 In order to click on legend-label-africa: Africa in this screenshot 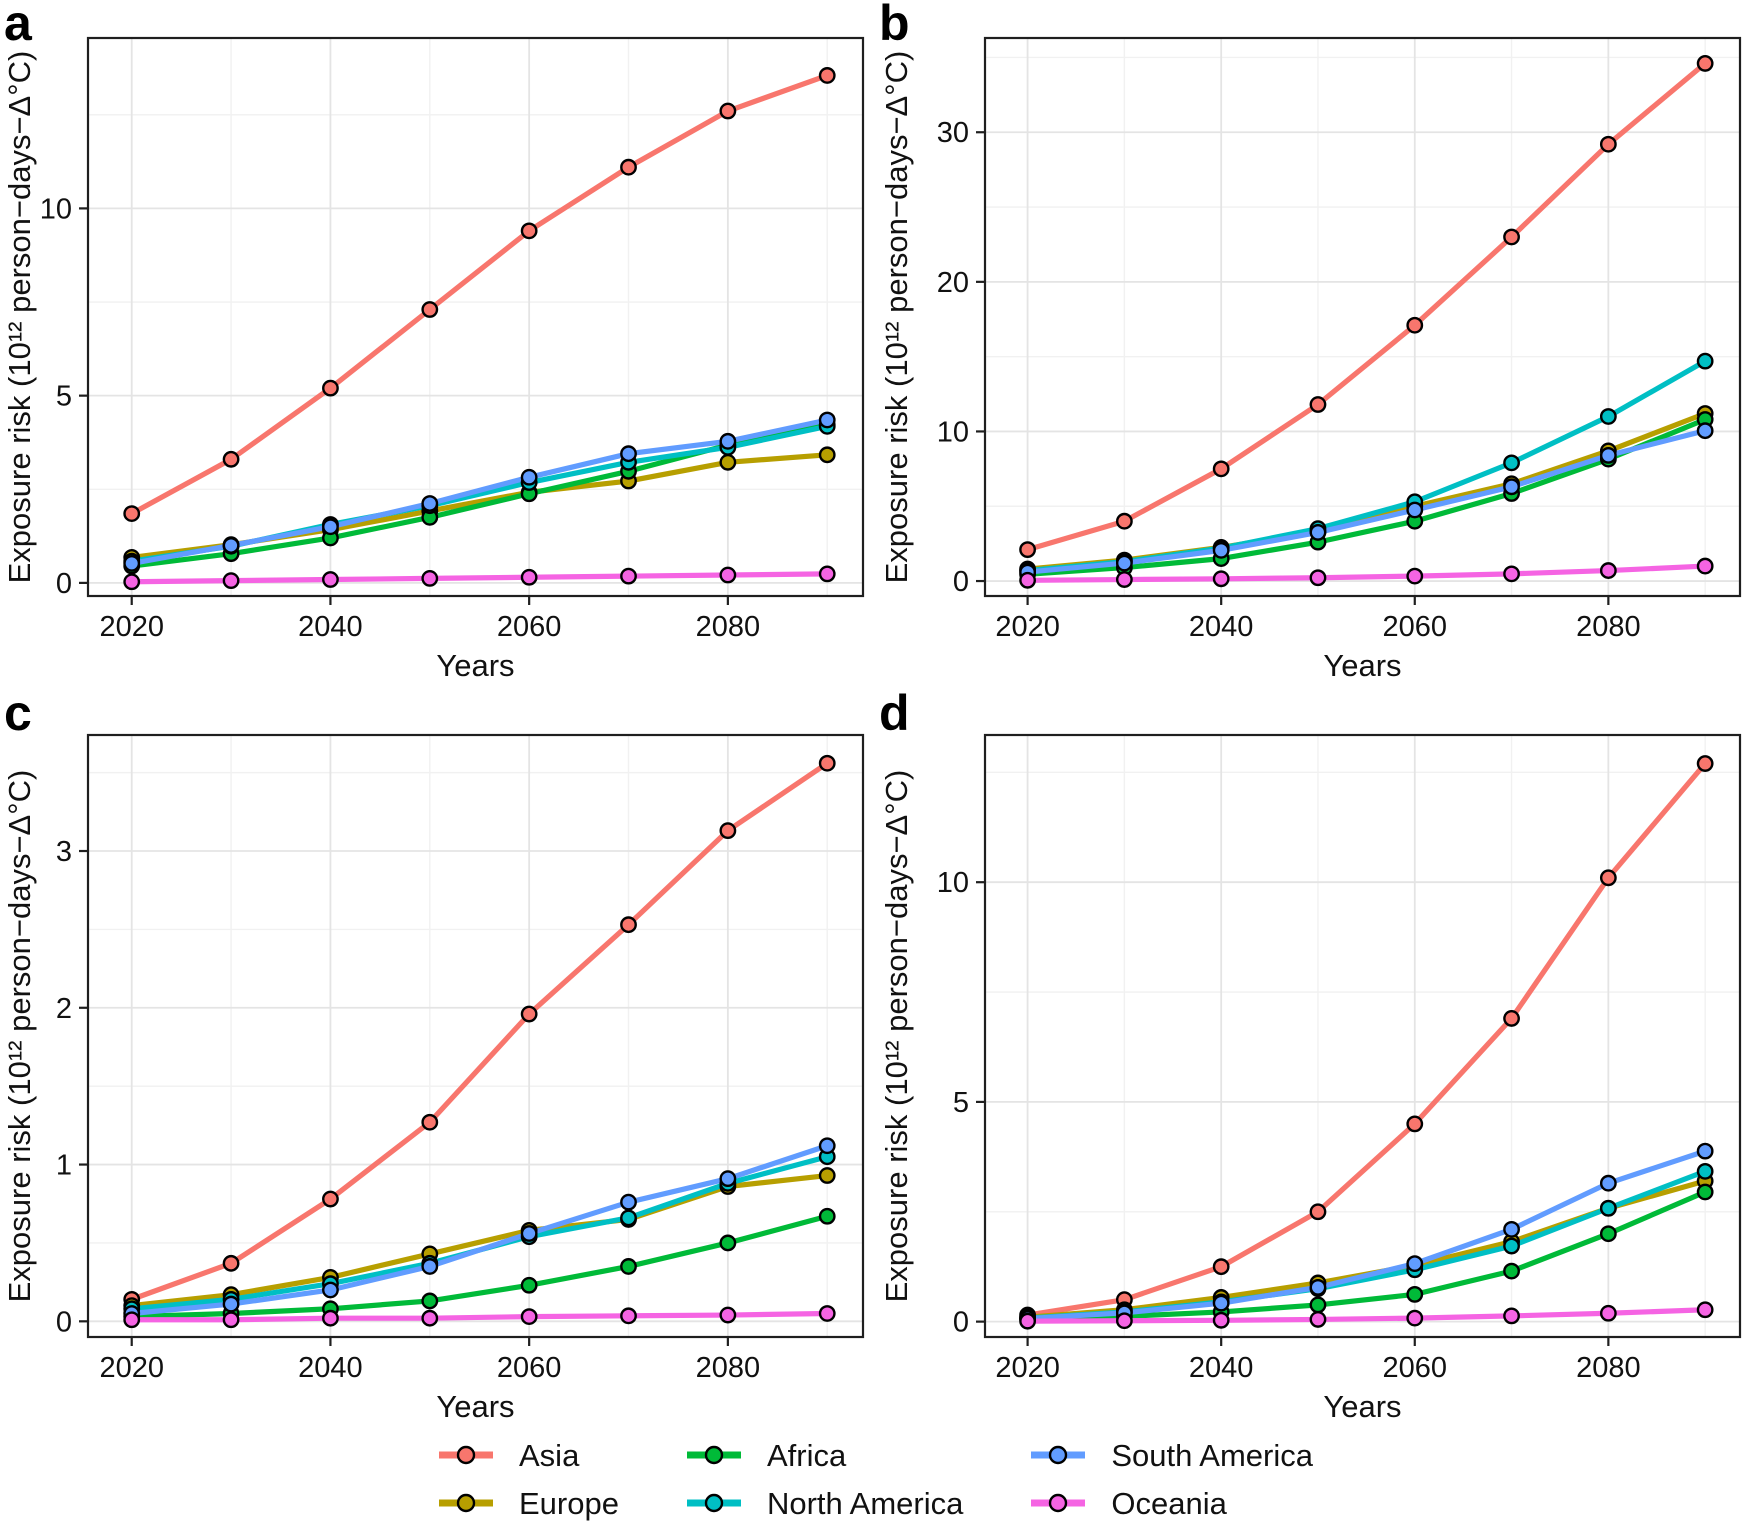, I will do `click(806, 1455)`.